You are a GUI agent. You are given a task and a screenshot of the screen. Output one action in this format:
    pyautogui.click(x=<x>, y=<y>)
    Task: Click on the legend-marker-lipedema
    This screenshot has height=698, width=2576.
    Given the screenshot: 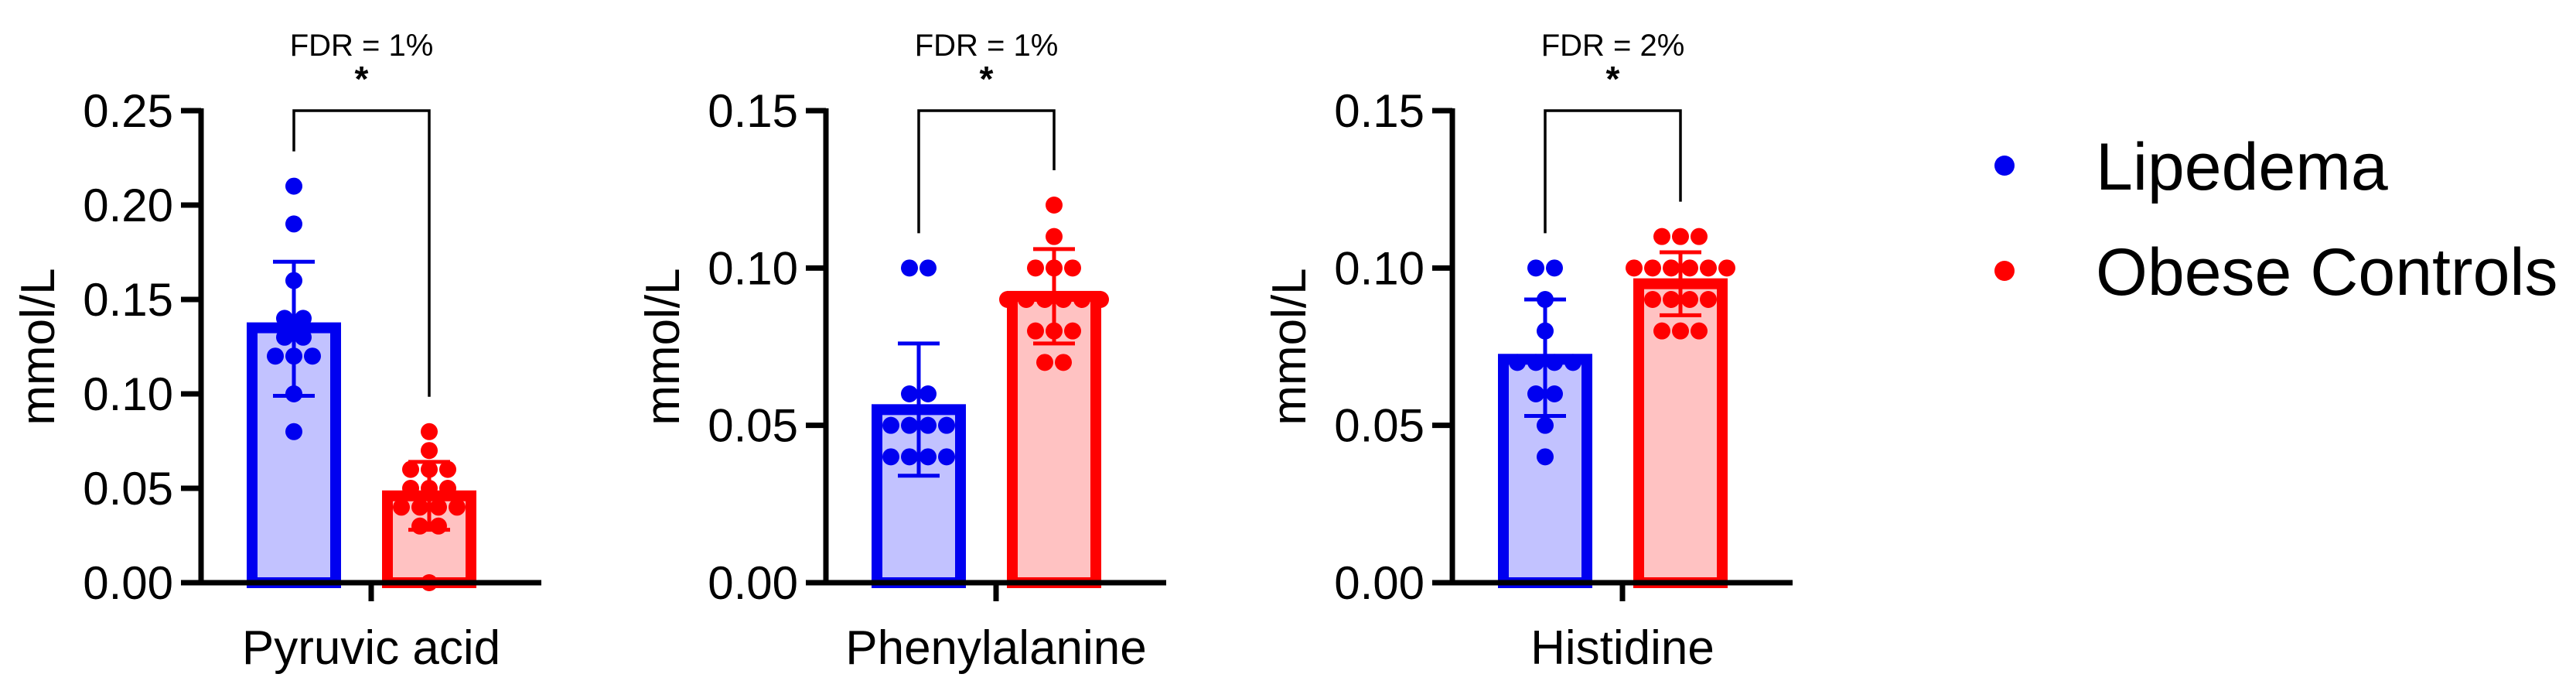 What is the action you would take?
    pyautogui.click(x=2005, y=166)
    